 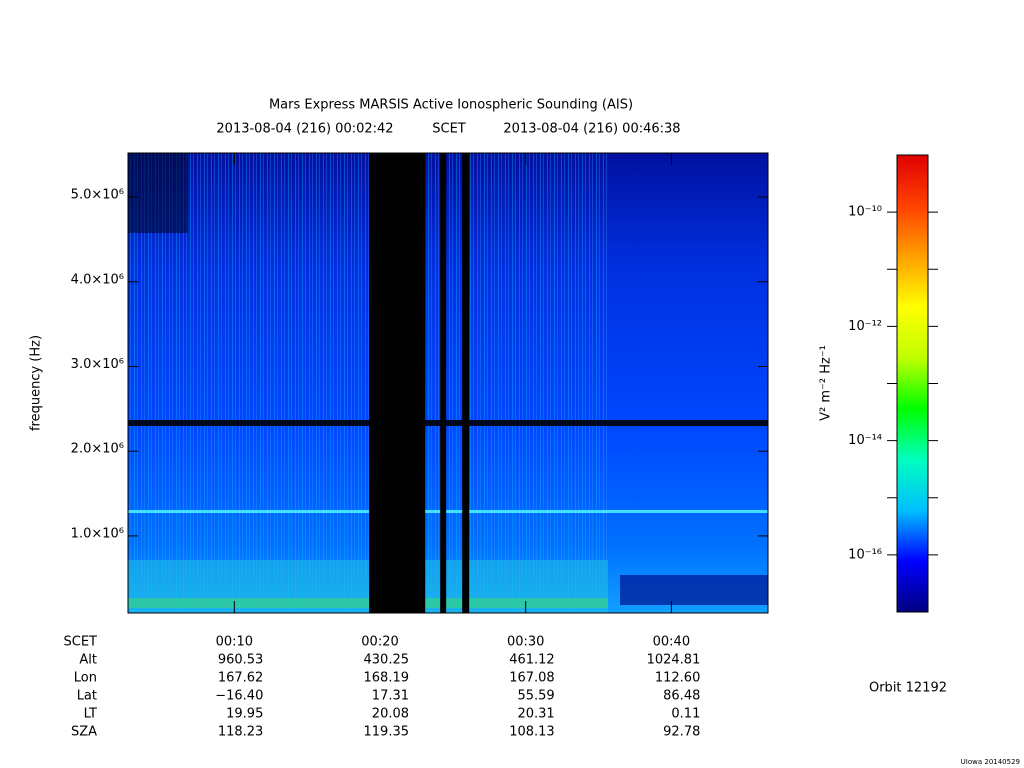 What do you see at coordinates (241, 660) in the screenshot?
I see `ephemeris-value: 960.53` at bounding box center [241, 660].